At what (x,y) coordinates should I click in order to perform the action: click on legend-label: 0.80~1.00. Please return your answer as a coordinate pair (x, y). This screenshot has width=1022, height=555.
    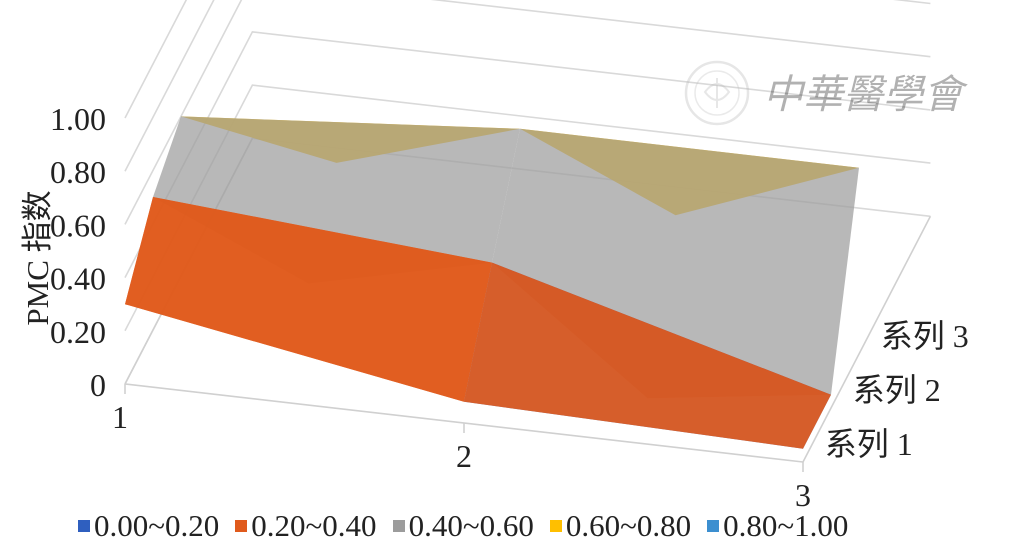
    Looking at the image, I should click on (786, 525).